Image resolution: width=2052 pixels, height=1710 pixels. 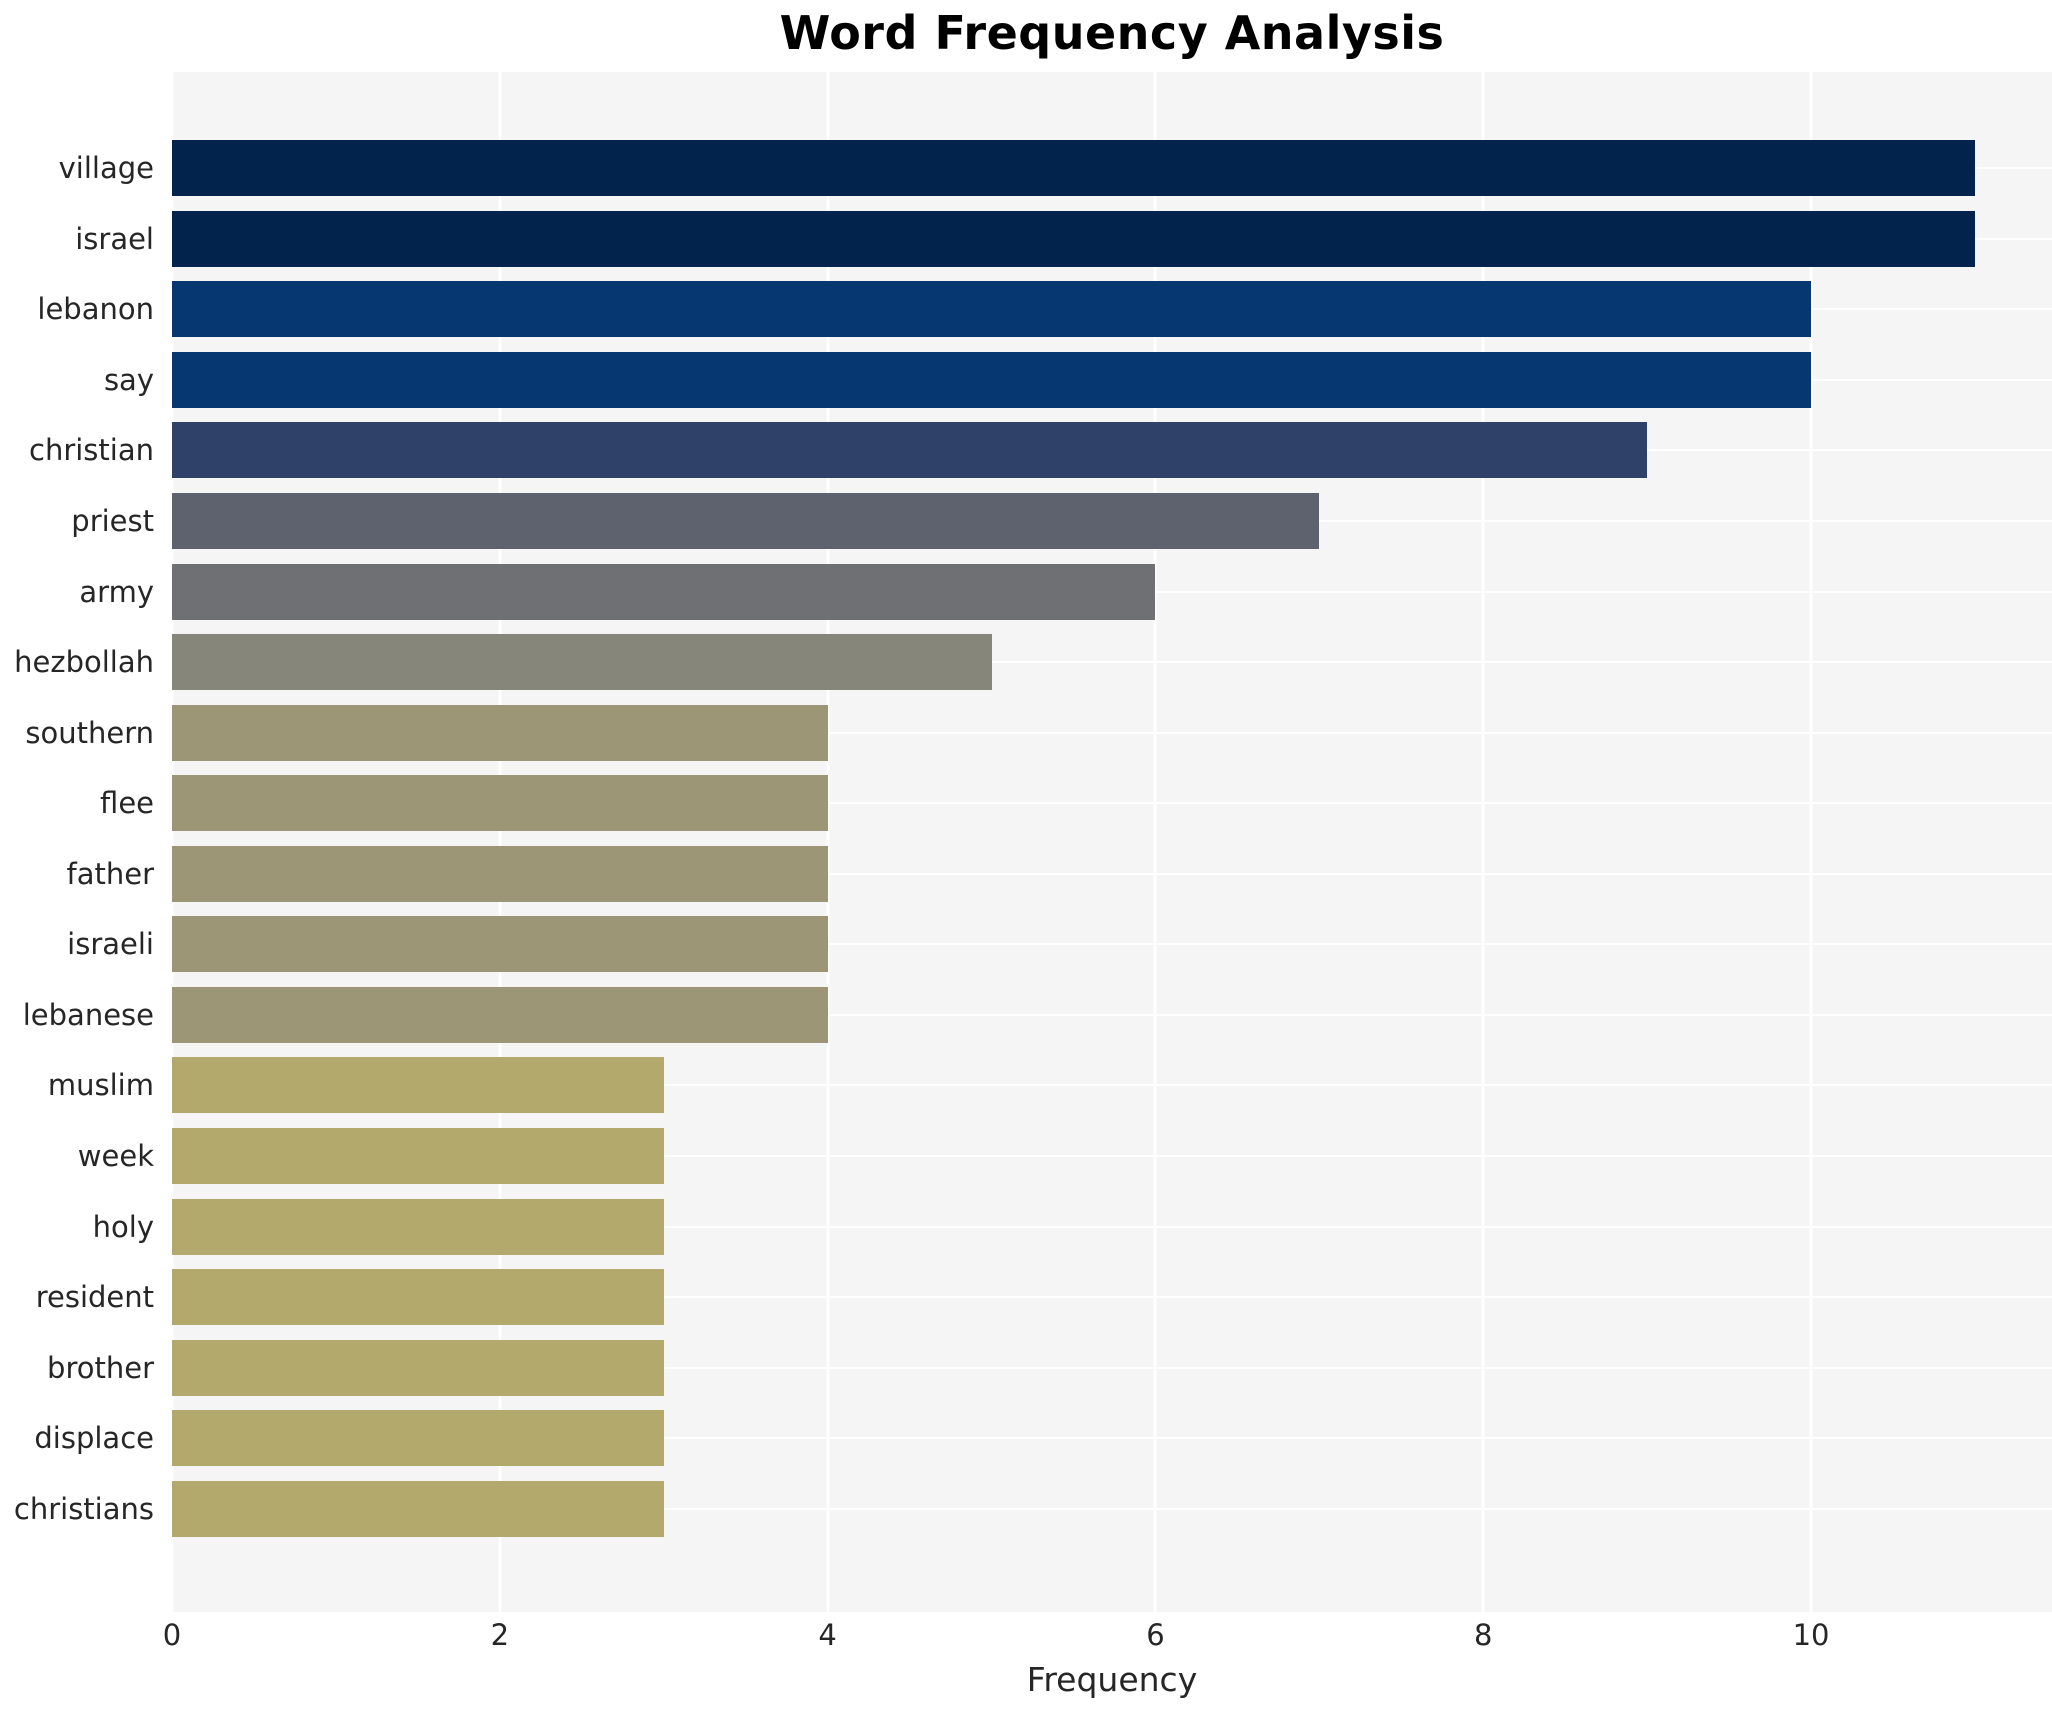 I want to click on y-tick-label-christian: christian, so click(x=91, y=450).